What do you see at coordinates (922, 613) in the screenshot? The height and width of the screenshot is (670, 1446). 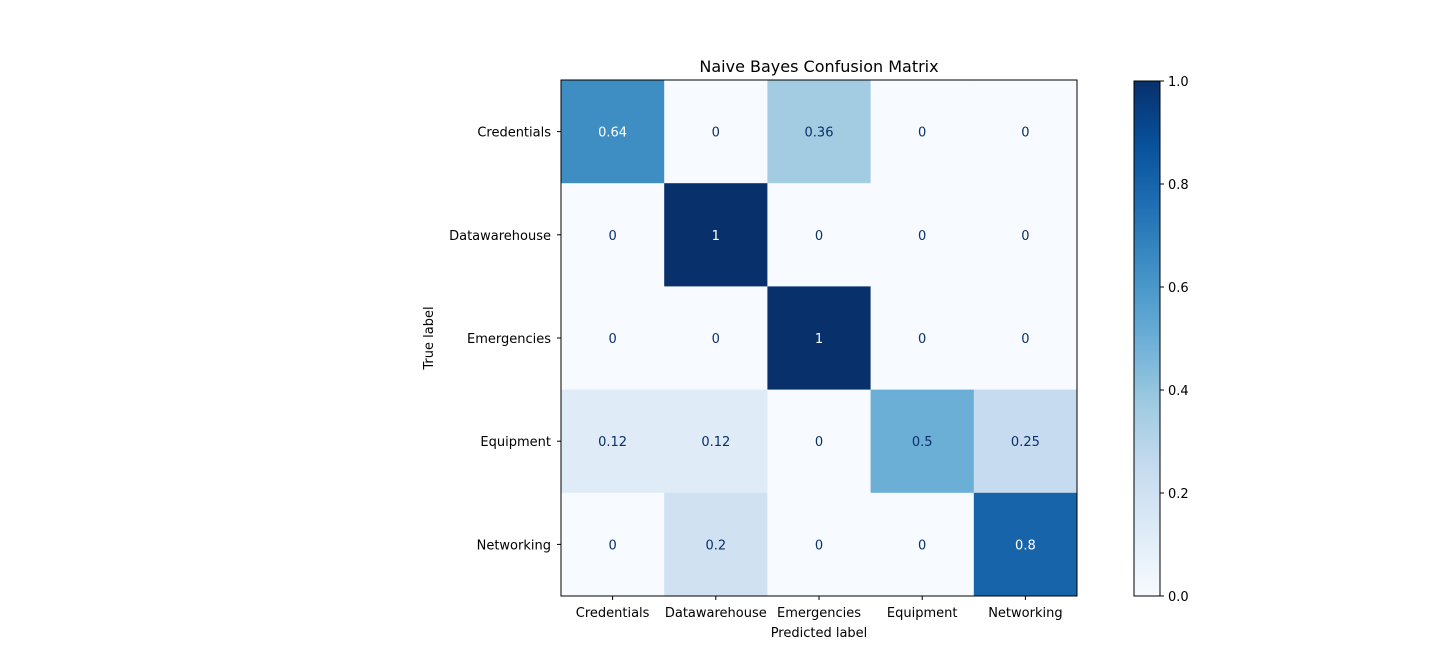 I see `x-tick-label: Equipment` at bounding box center [922, 613].